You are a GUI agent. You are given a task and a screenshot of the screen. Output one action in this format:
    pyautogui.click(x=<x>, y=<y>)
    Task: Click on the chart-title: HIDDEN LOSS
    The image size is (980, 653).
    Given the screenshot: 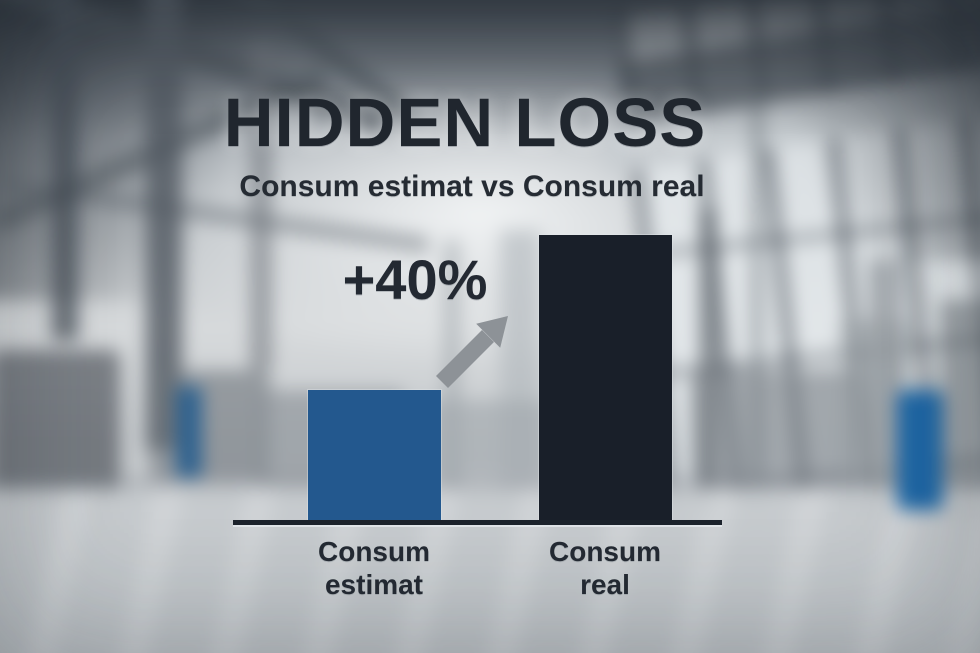 What is the action you would take?
    pyautogui.click(x=465, y=122)
    